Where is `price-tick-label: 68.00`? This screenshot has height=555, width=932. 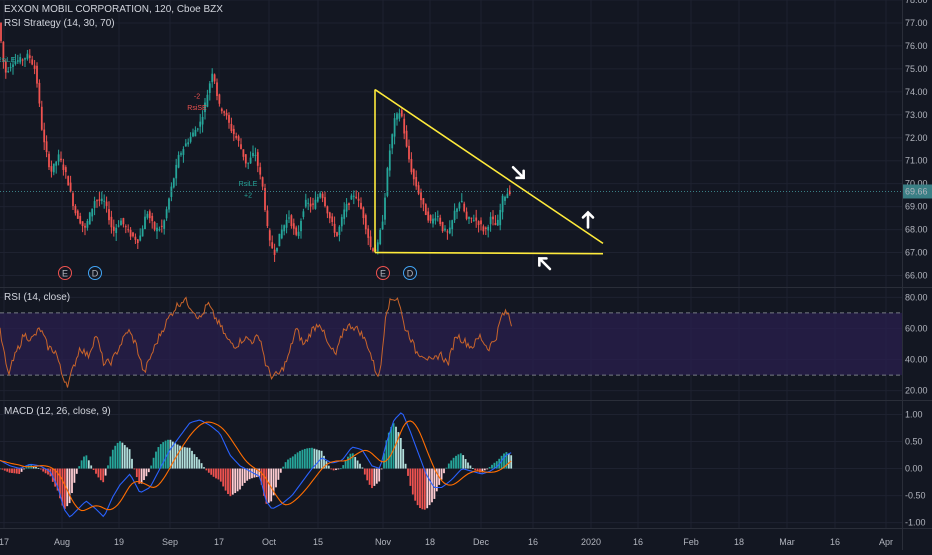 price-tick-label: 68.00 is located at coordinates (916, 230).